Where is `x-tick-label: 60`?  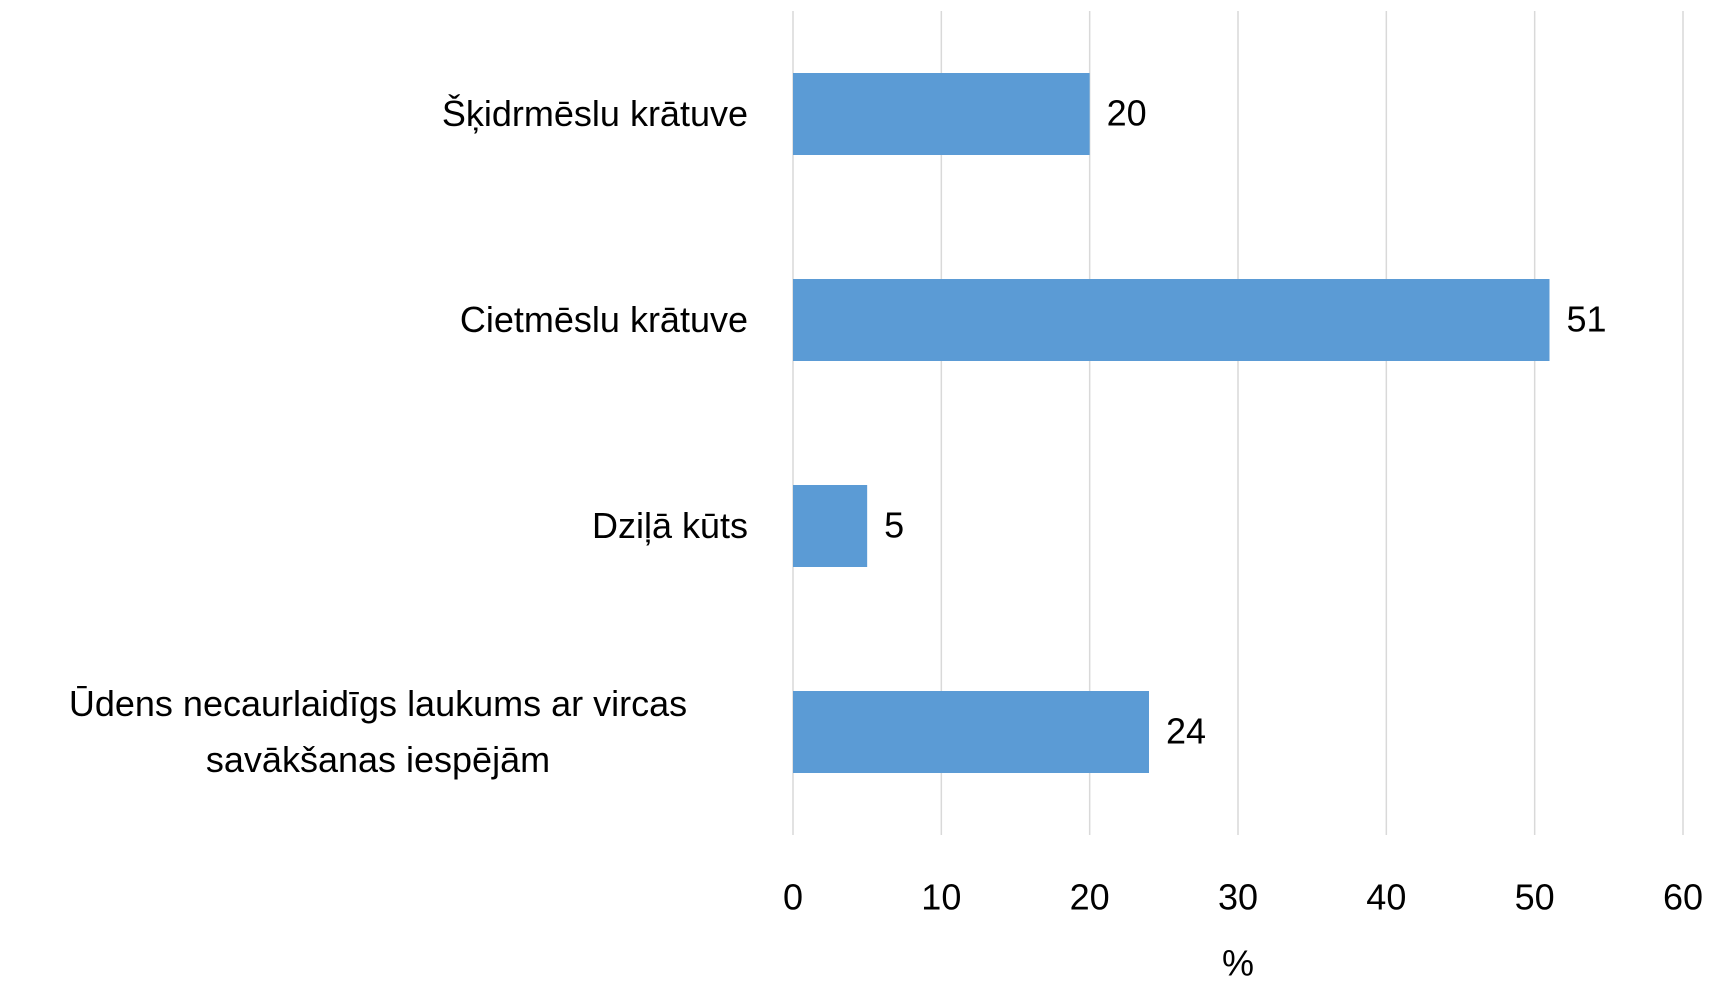 x-tick-label: 60 is located at coordinates (1683, 897).